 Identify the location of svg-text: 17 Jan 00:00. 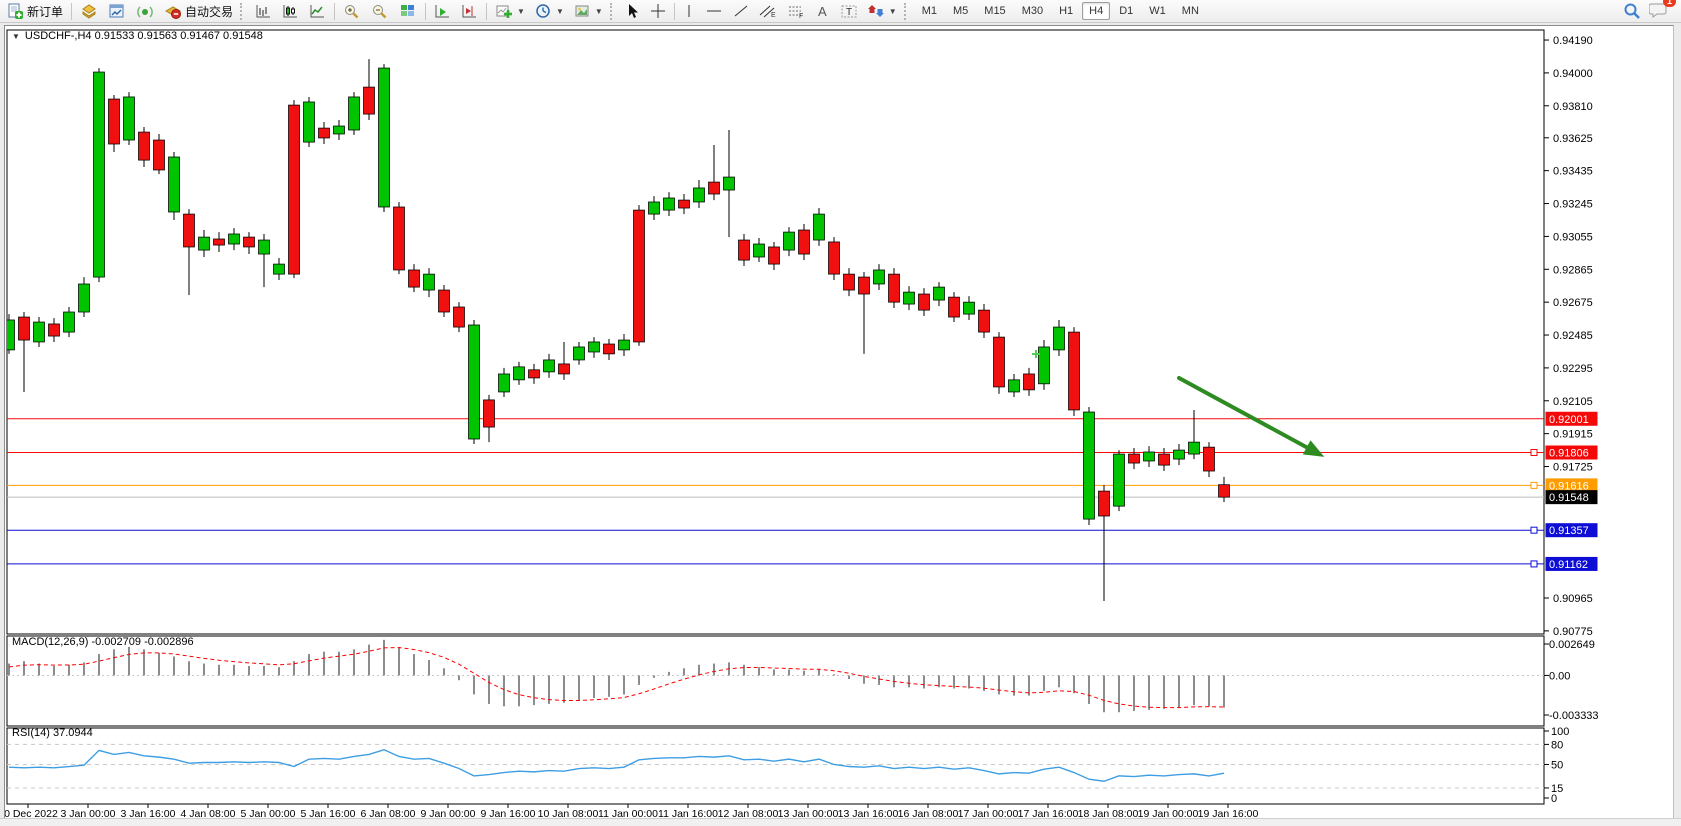
(988, 813).